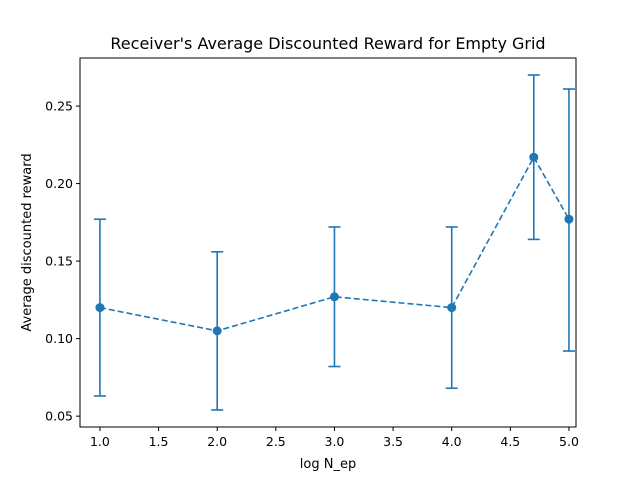  What do you see at coordinates (569, 441) in the screenshot?
I see `x-tick-label: 5.0` at bounding box center [569, 441].